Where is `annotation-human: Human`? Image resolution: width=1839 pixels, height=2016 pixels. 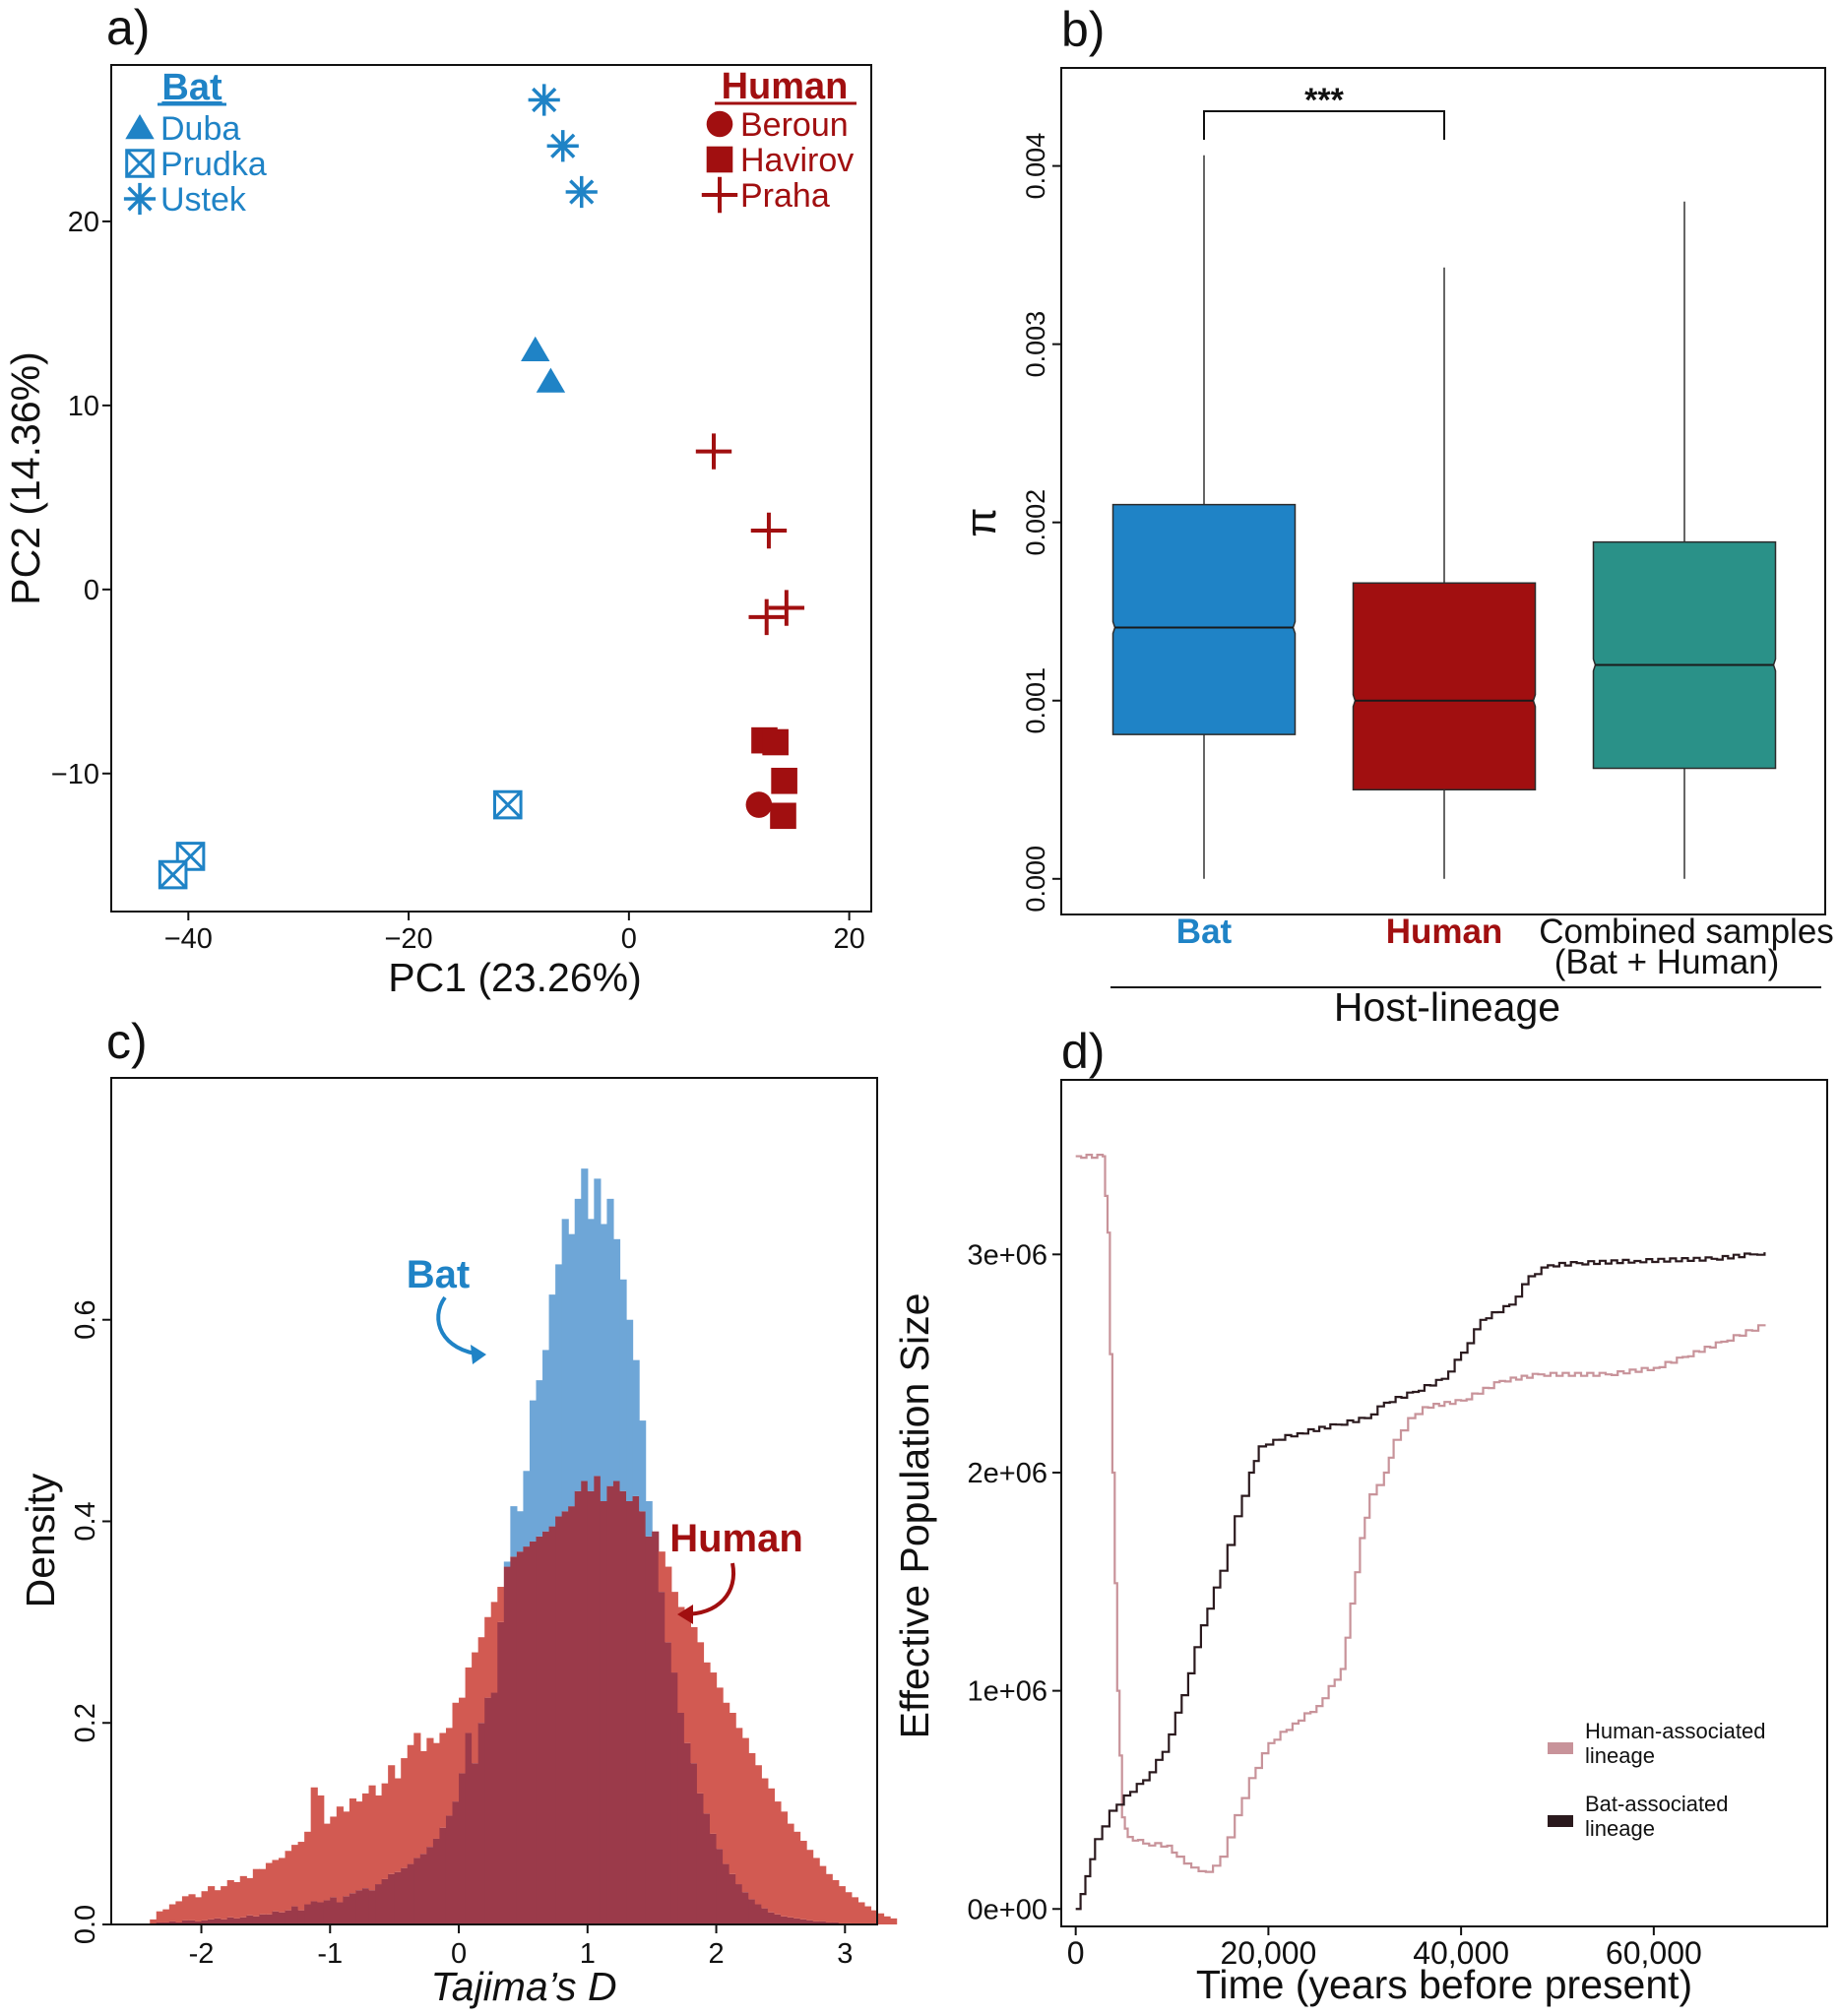
annotation-human: Human is located at coordinates (736, 1538).